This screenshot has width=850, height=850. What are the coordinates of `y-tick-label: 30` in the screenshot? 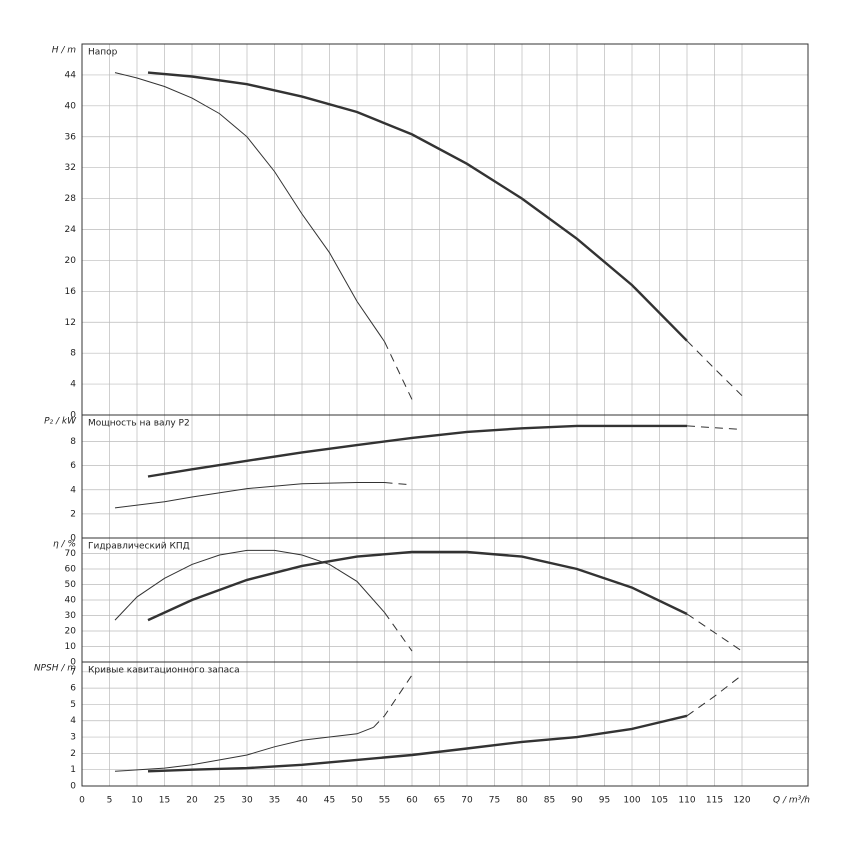 It's located at (71, 616).